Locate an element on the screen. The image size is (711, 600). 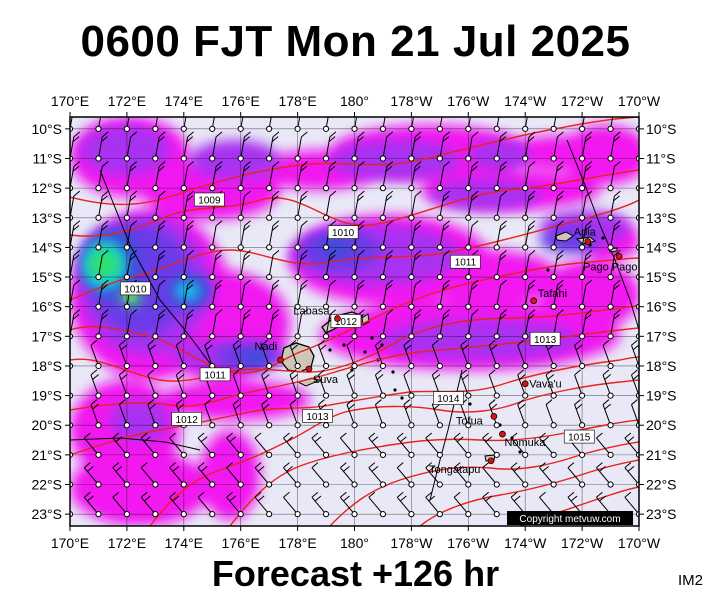
lat-label-right: 19°S is located at coordinates (661, 396).